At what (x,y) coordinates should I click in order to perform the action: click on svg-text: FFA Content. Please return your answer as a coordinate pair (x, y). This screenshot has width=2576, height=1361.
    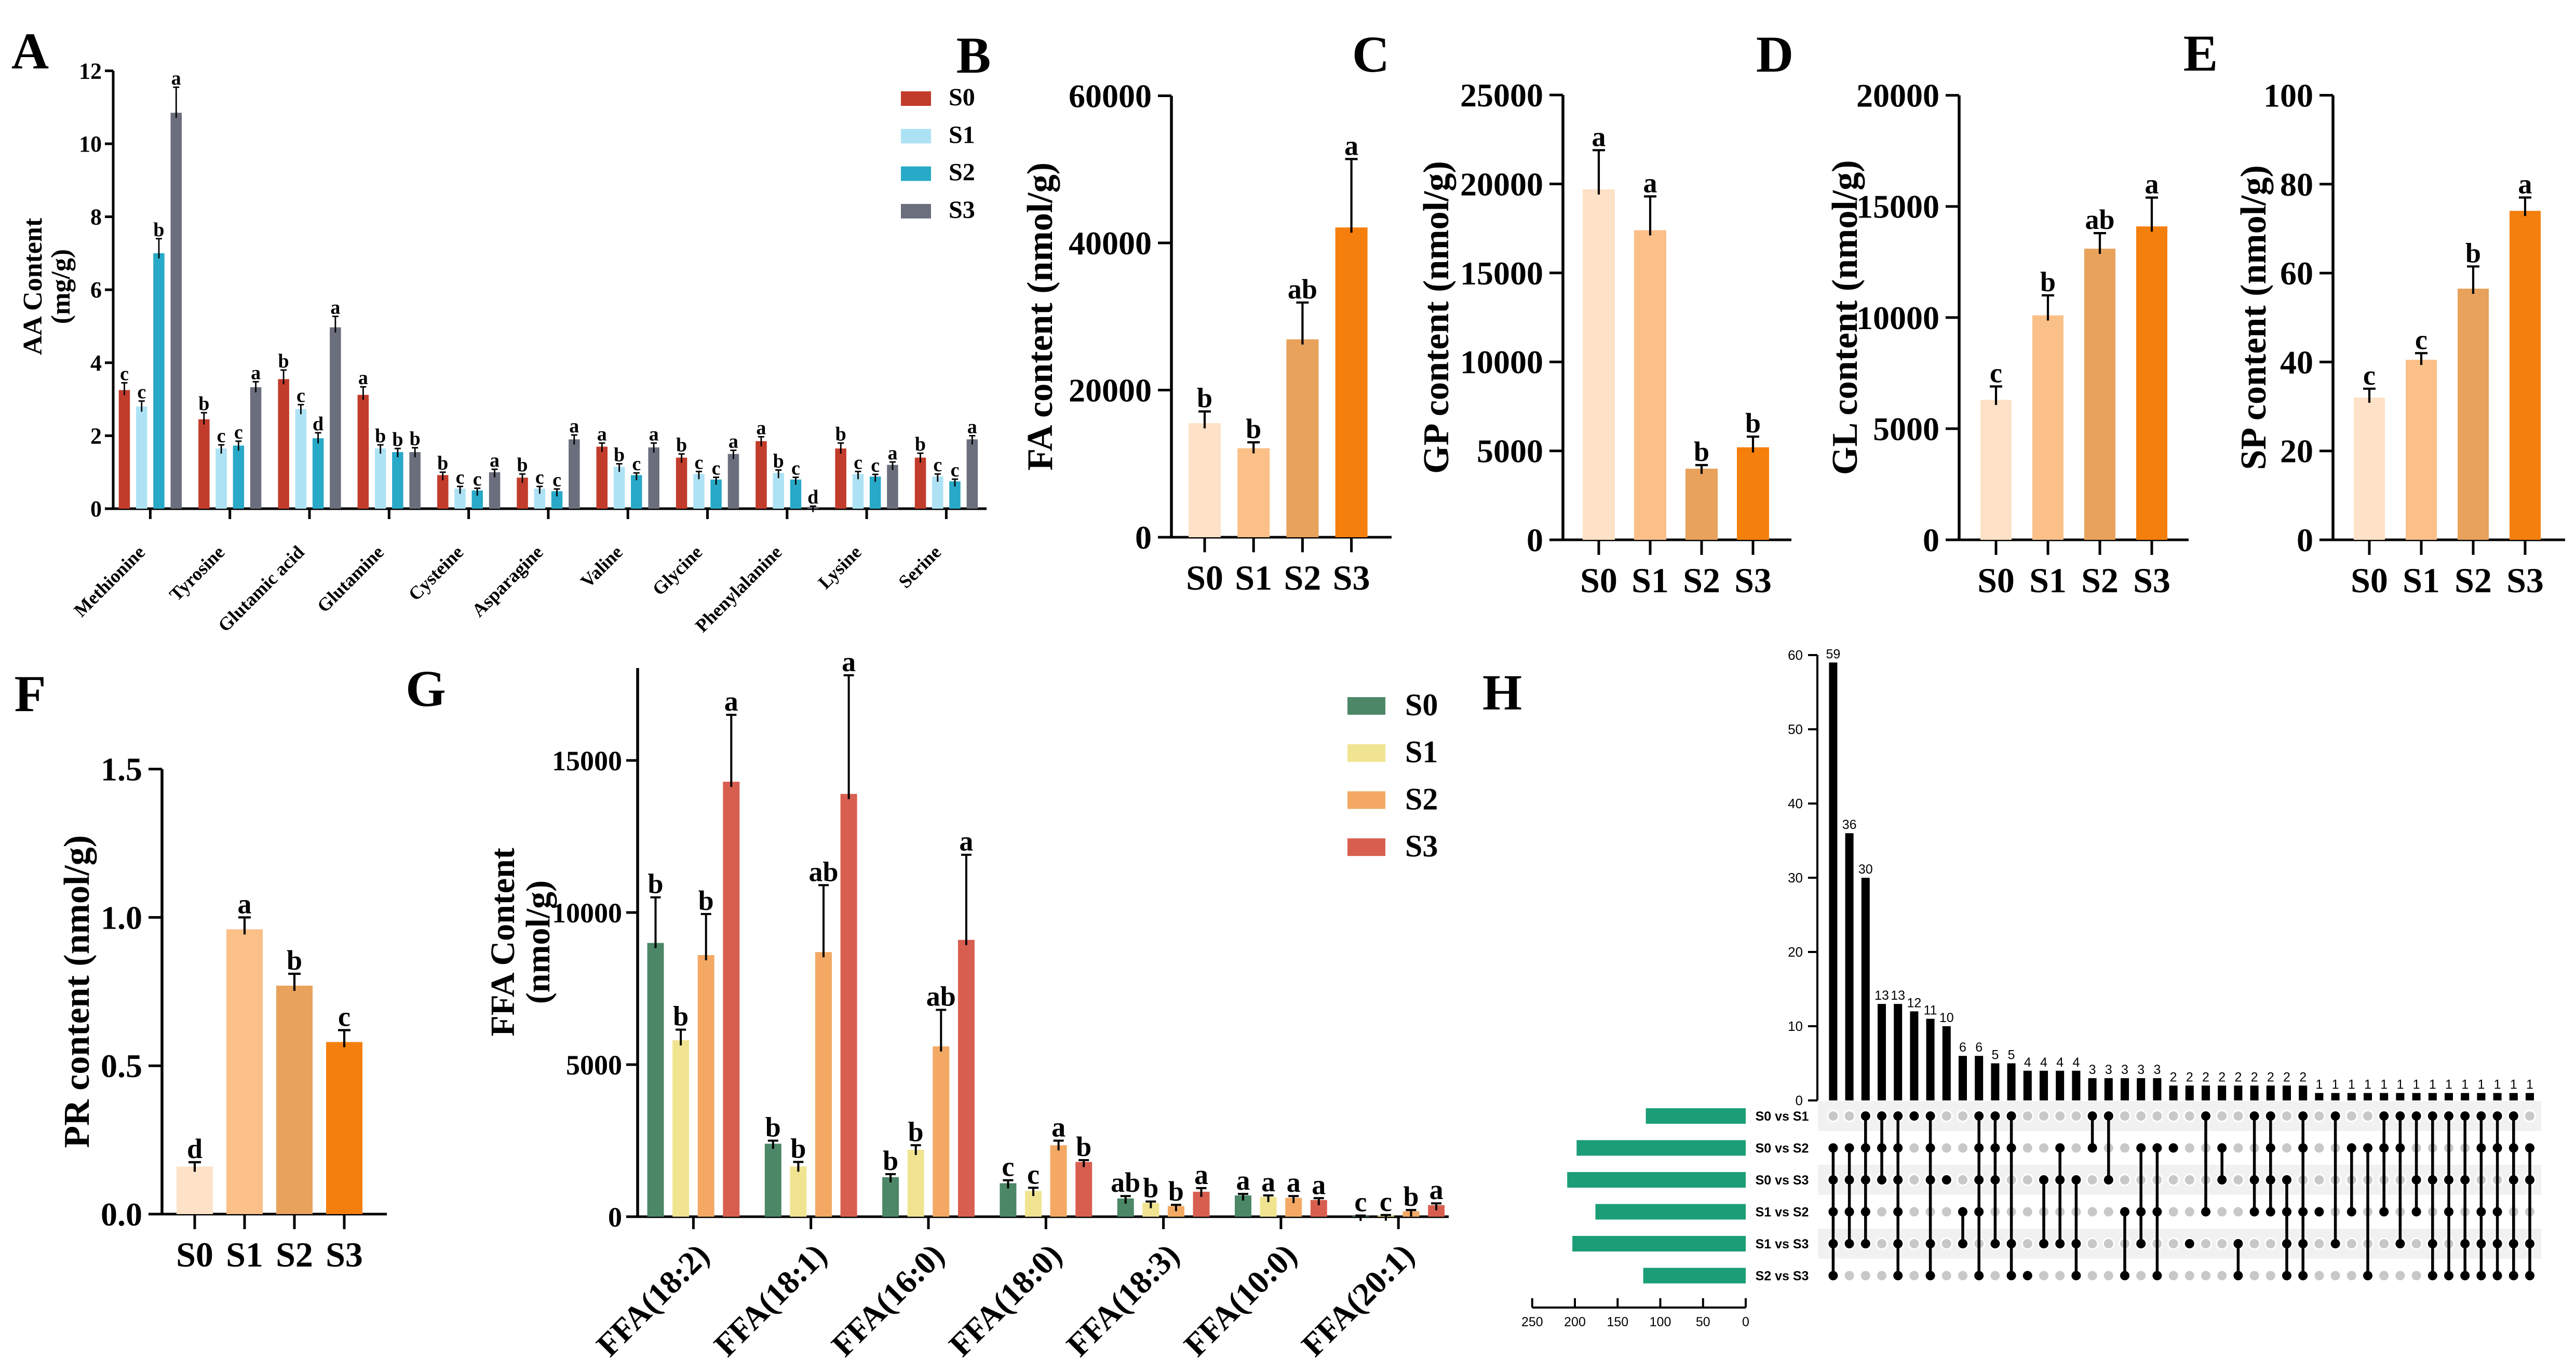
    Looking at the image, I should click on (503, 943).